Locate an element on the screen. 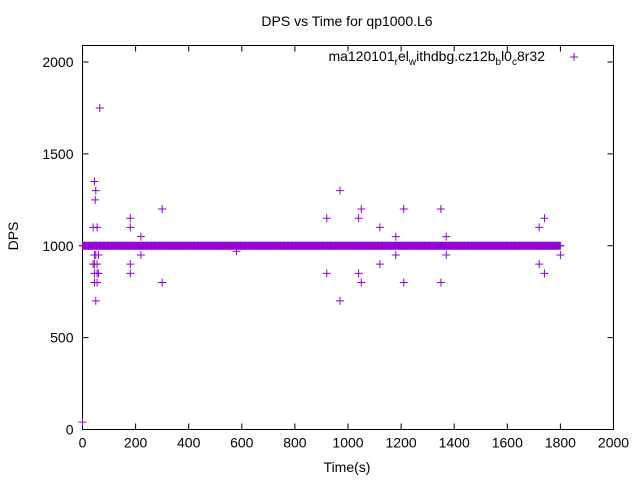  x-tick-label: 2000 is located at coordinates (613, 443).